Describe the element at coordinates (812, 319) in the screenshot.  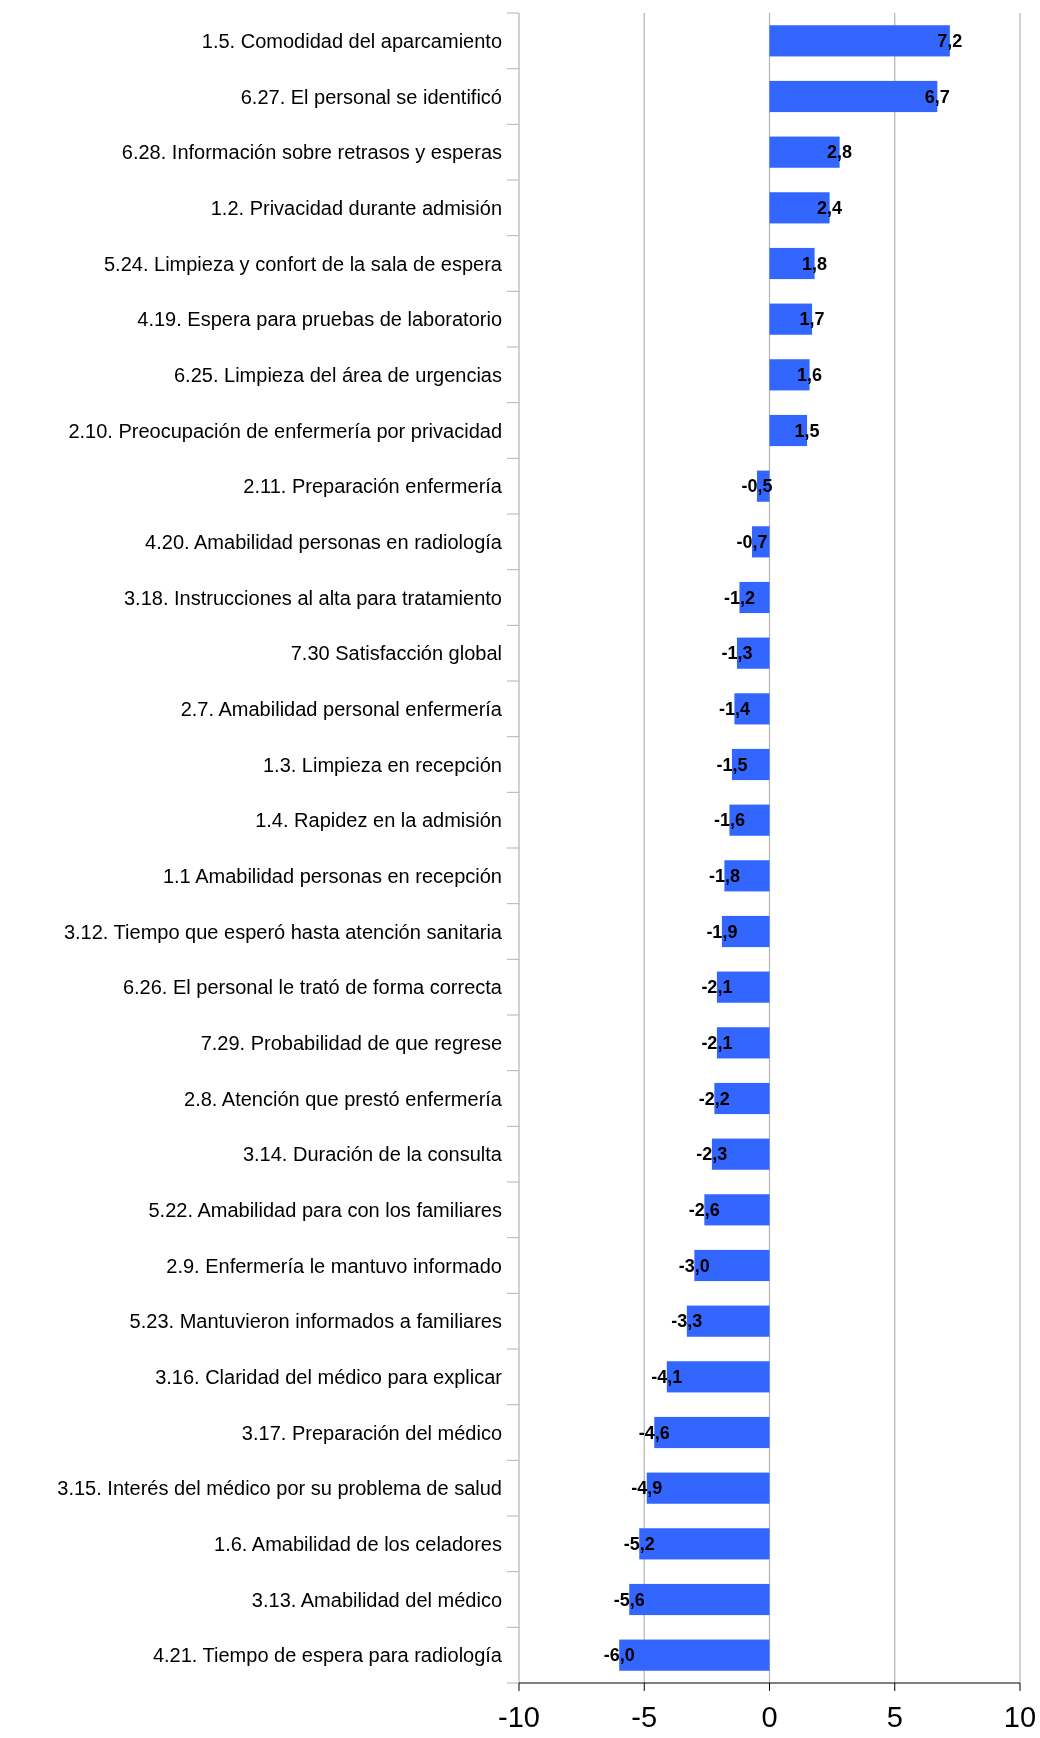
I see `data-label: 1,7` at that location.